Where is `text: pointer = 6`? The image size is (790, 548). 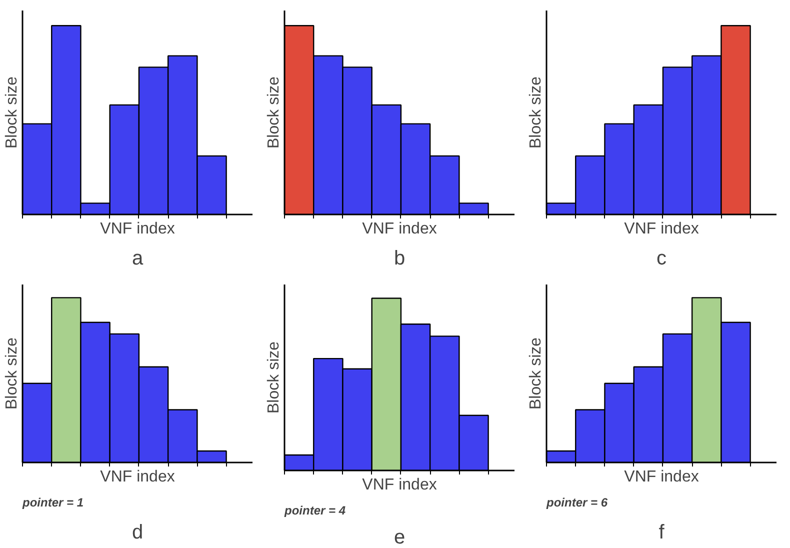
text: pointer = 6 is located at coordinates (577, 503).